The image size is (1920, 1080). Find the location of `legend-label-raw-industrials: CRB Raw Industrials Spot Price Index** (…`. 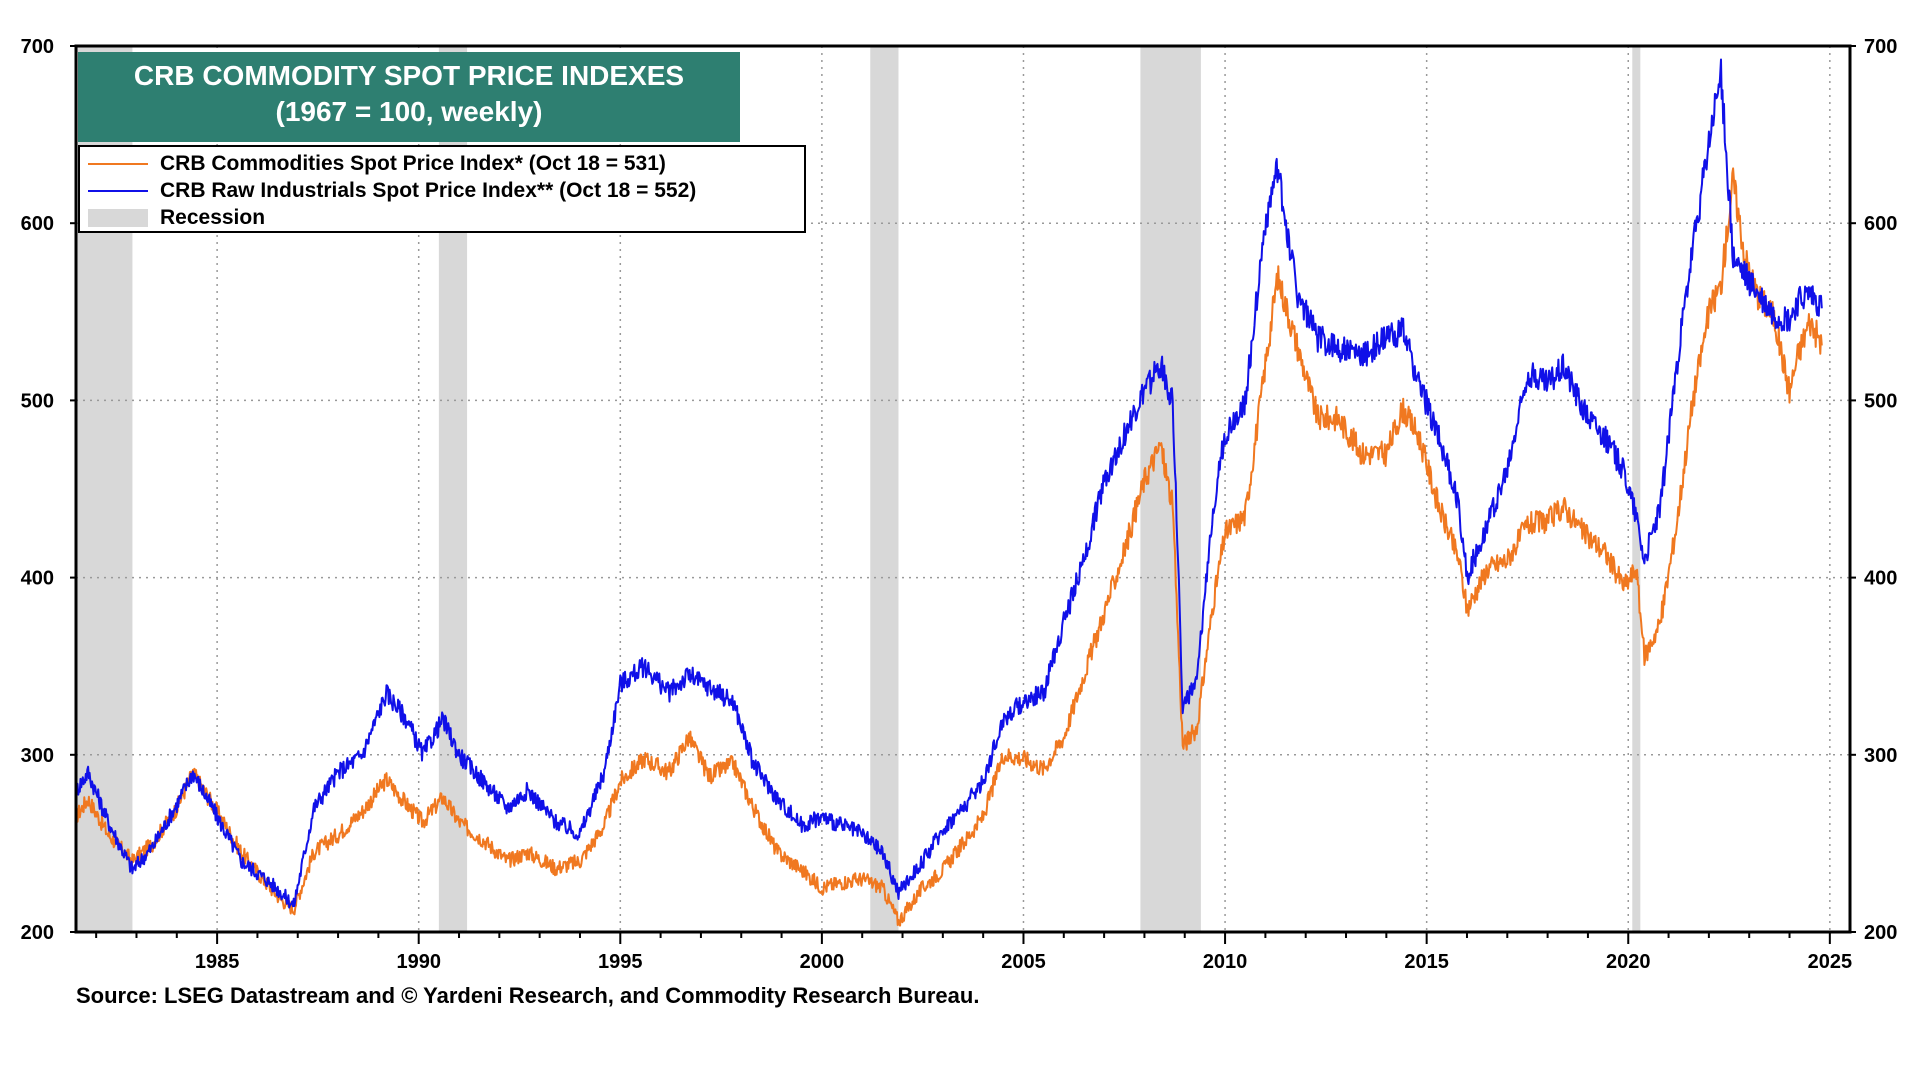

legend-label-raw-industrials: CRB Raw Industrials Spot Price Index** (… is located at coordinates (428, 190).